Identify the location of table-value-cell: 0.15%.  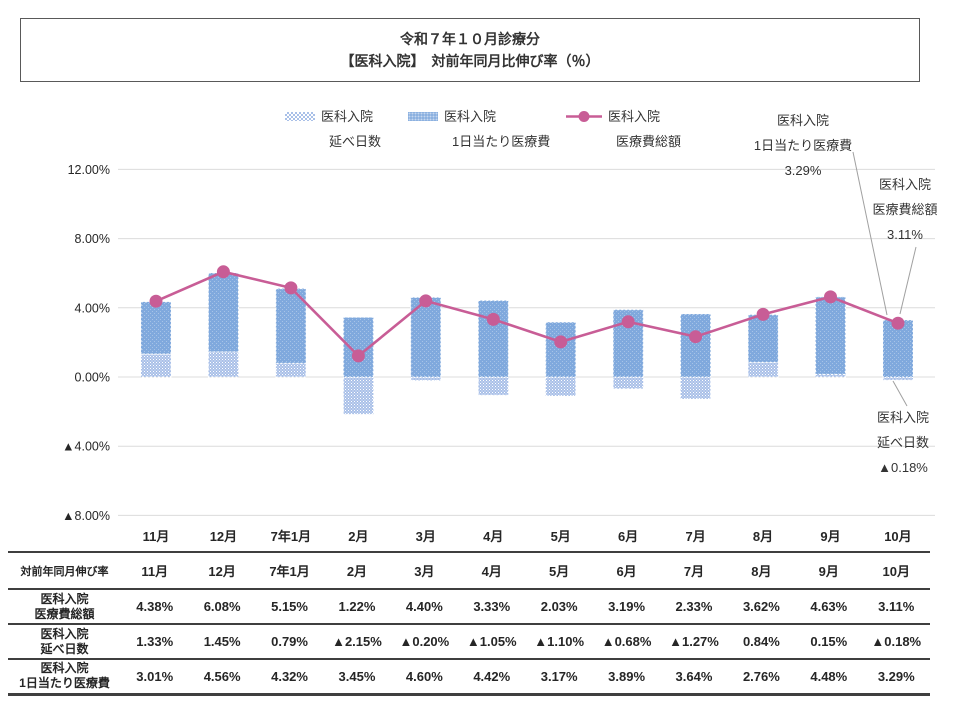
(829, 641).